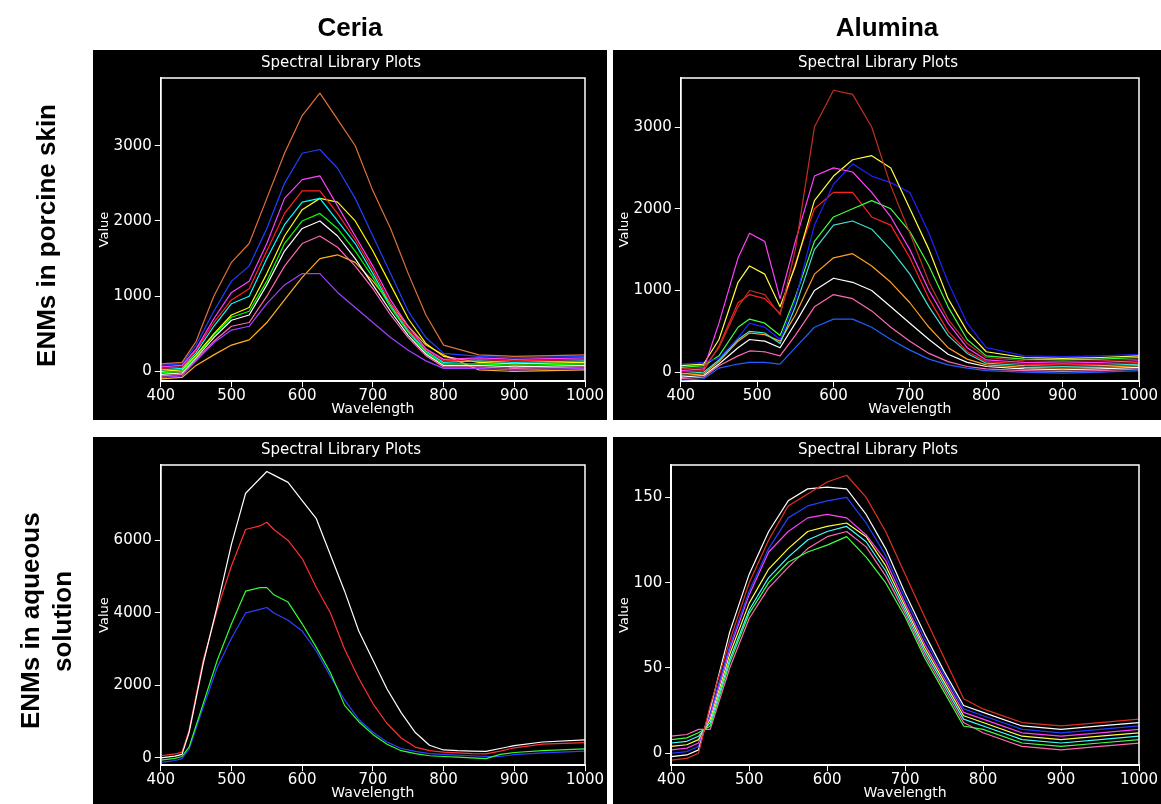 This screenshot has height=804, width=1161. I want to click on y-tick-label: 150, so click(648, 496).